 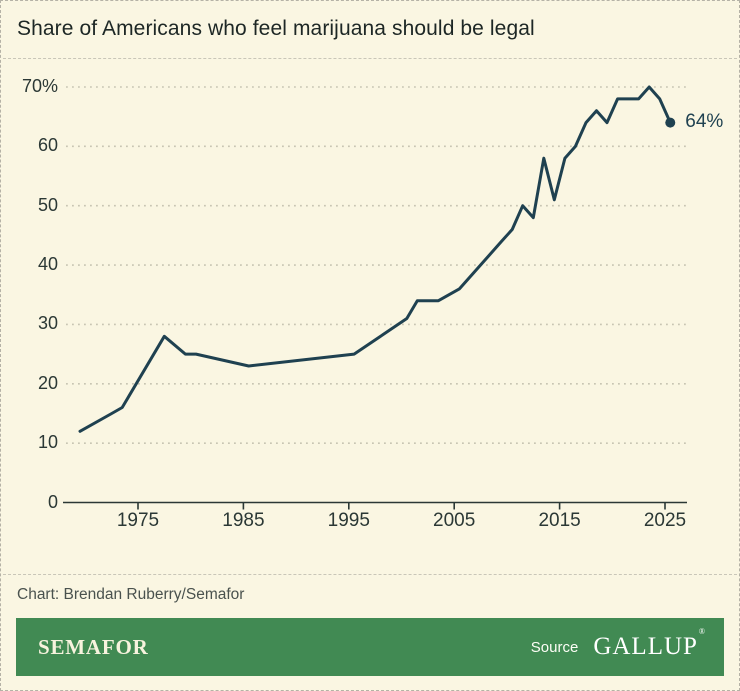 What do you see at coordinates (47, 264) in the screenshot?
I see `y-tick-label: 40` at bounding box center [47, 264].